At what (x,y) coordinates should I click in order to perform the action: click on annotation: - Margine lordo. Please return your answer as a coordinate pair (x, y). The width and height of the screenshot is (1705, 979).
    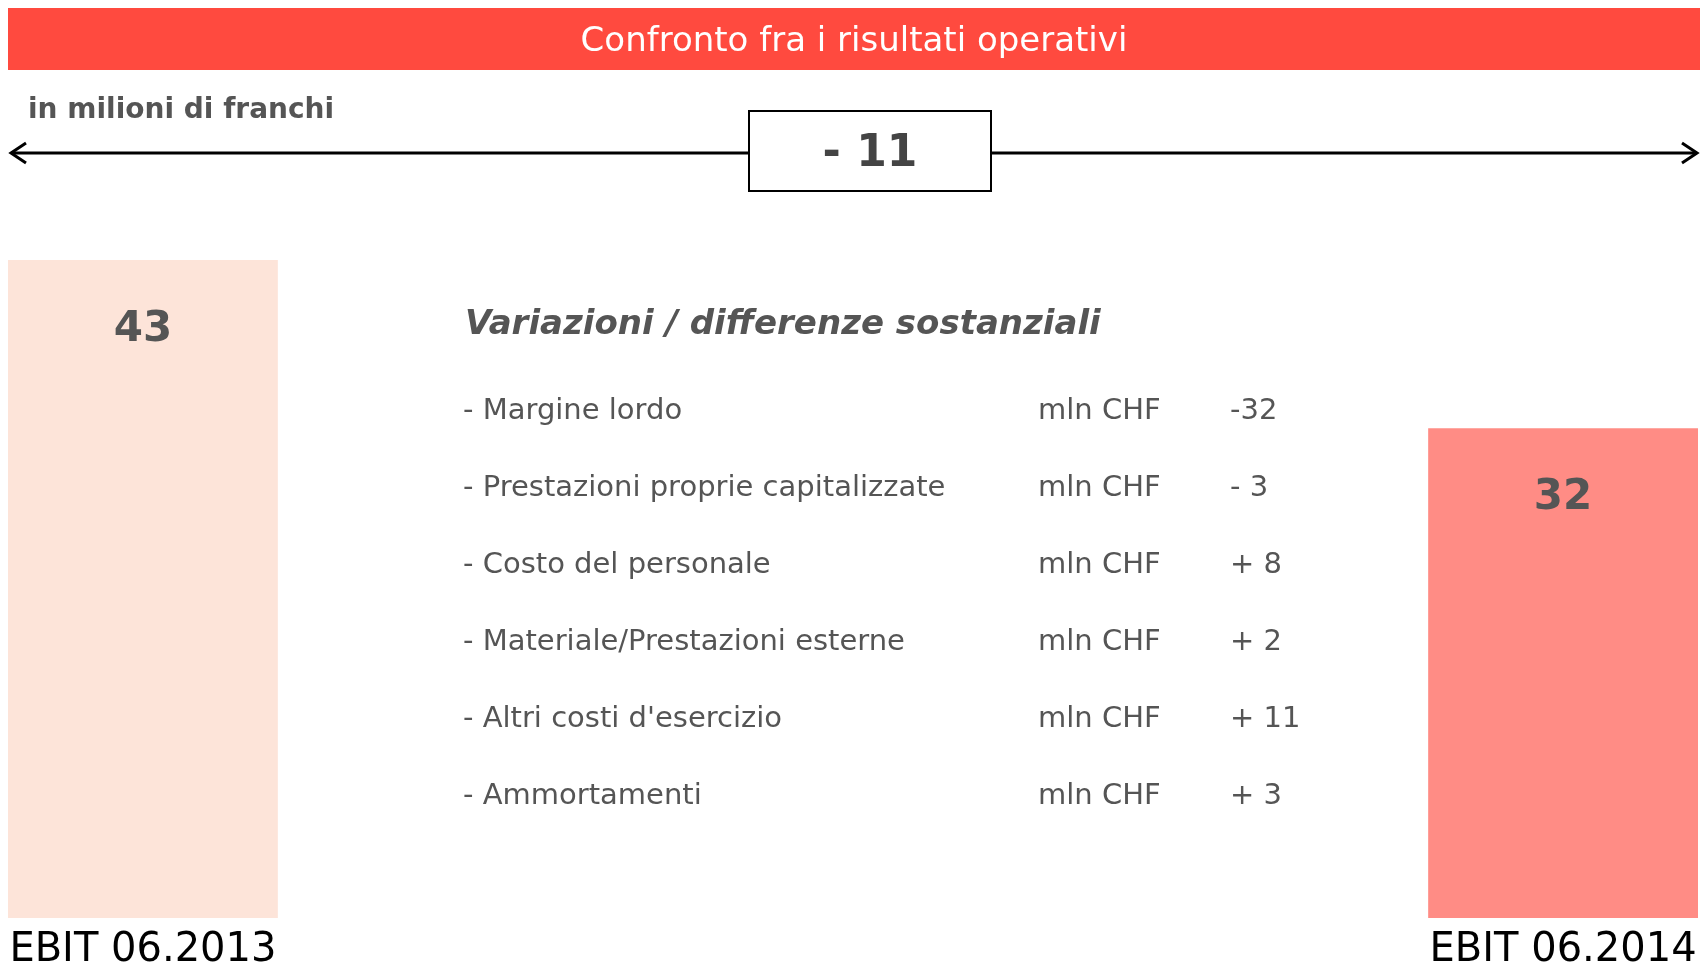
    Looking at the image, I should click on (573, 410).